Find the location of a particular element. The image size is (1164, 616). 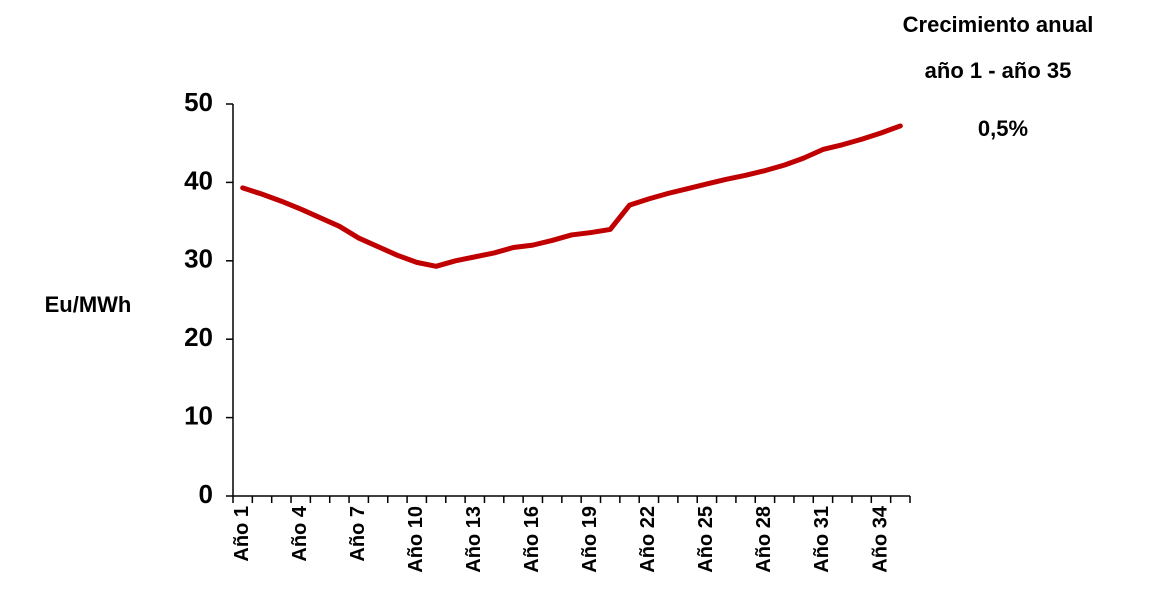

y-tick-label: 30 is located at coordinates (198, 259).